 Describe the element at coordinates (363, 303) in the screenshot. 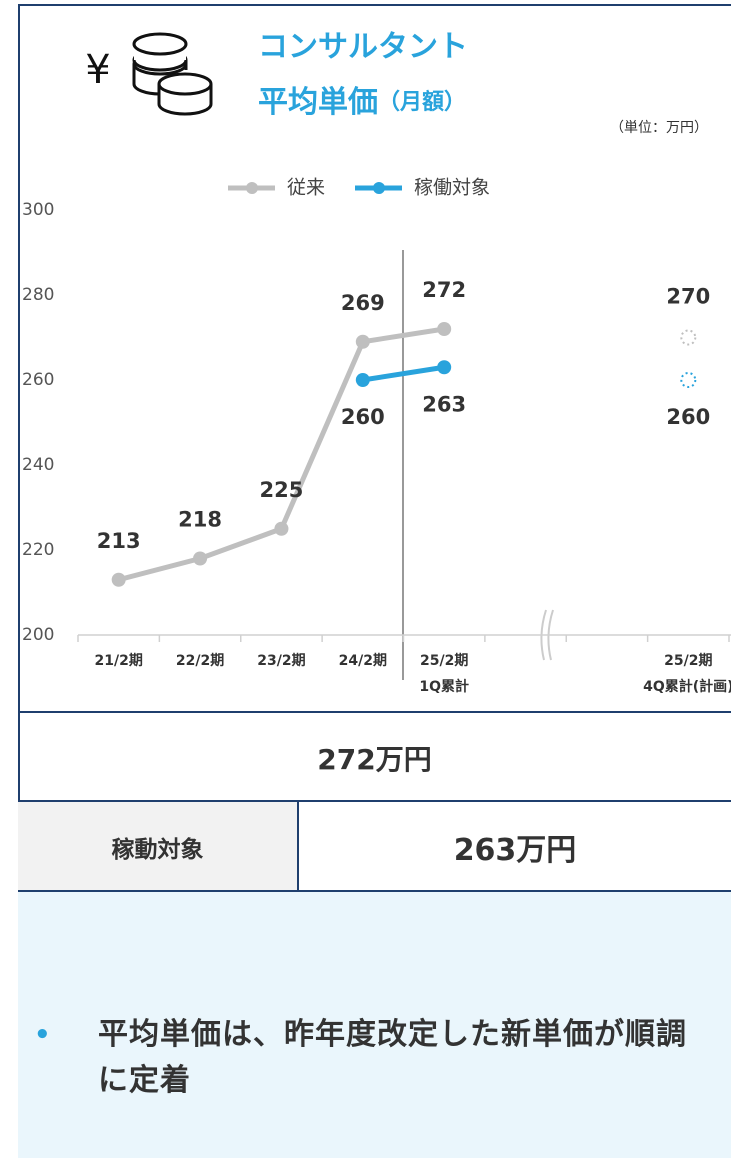

I see `data-label: 269` at that location.